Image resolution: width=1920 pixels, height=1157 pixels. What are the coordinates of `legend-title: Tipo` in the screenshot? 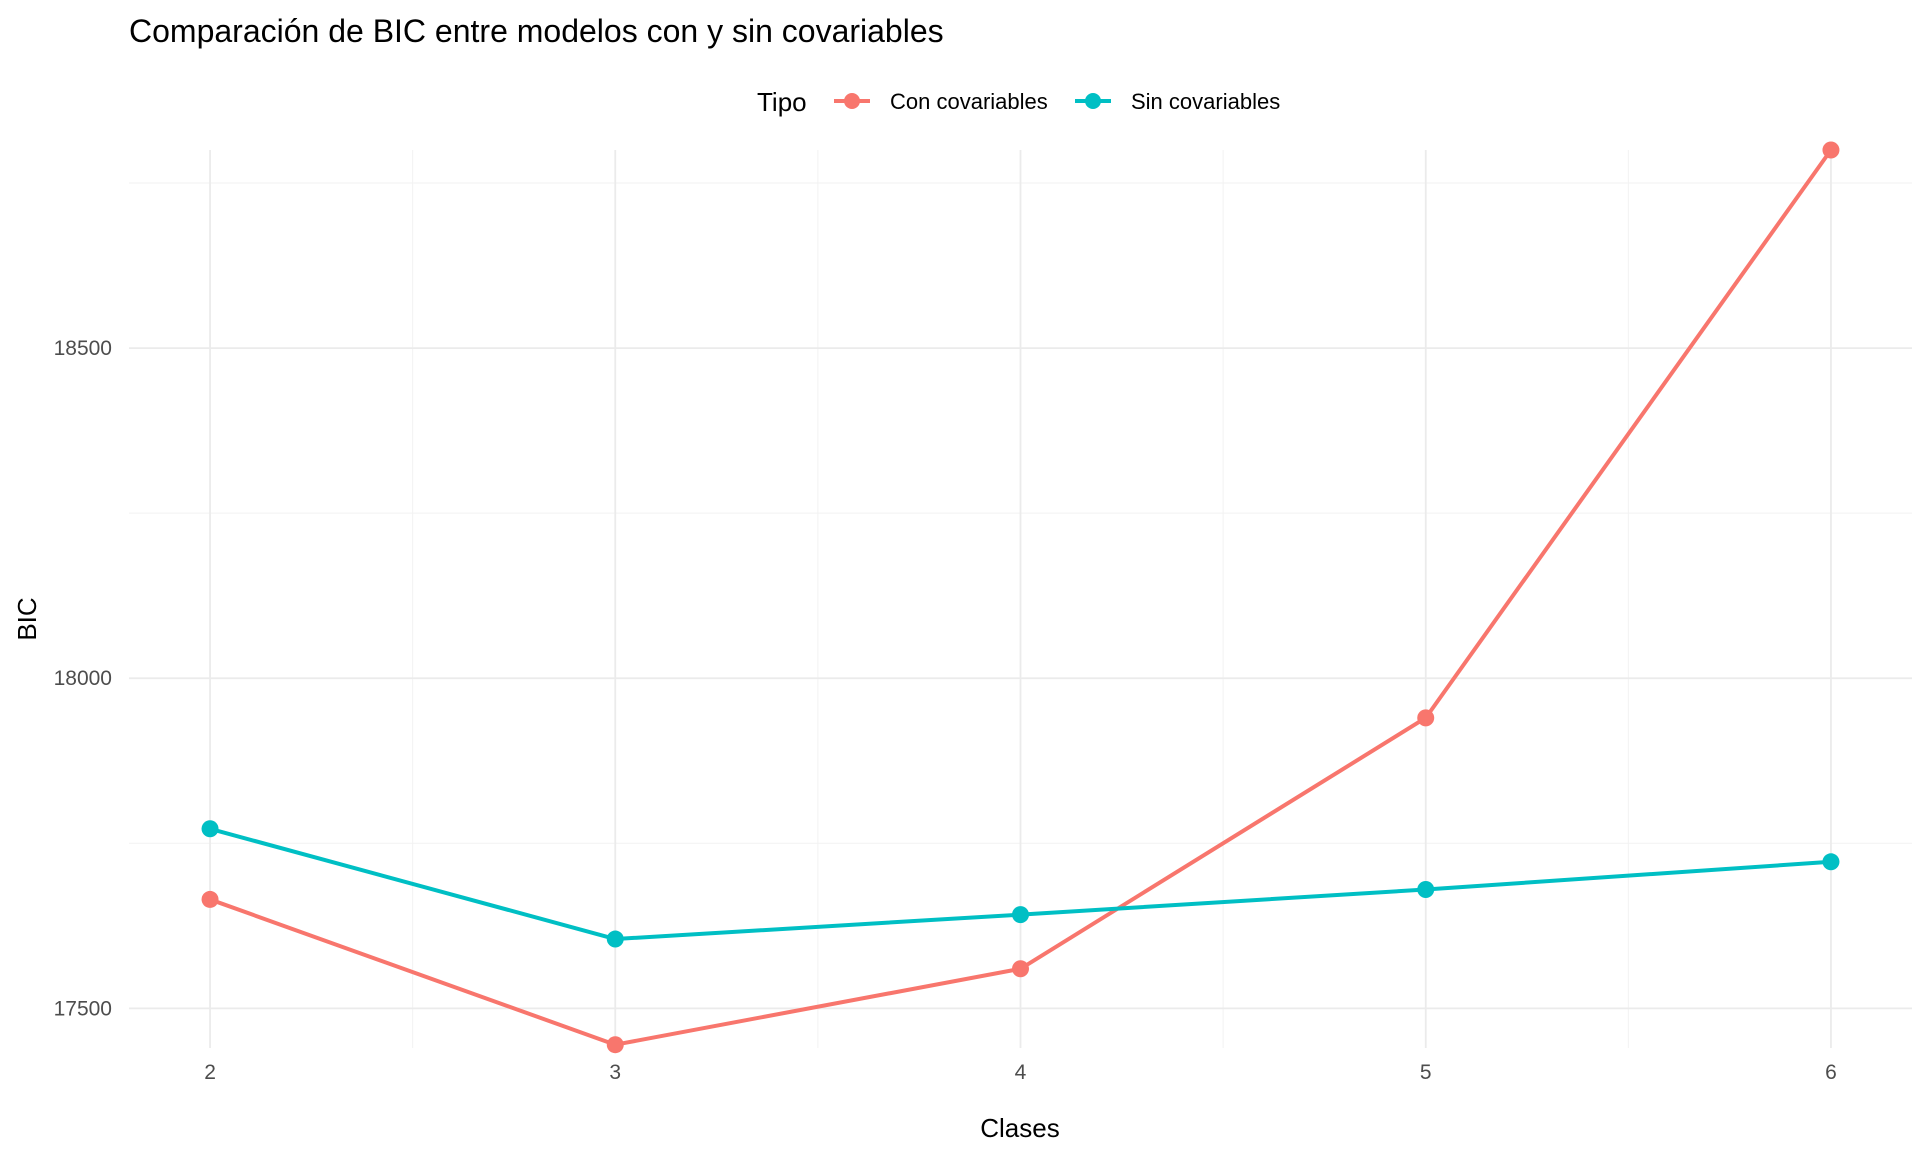 It's located at (782, 102).